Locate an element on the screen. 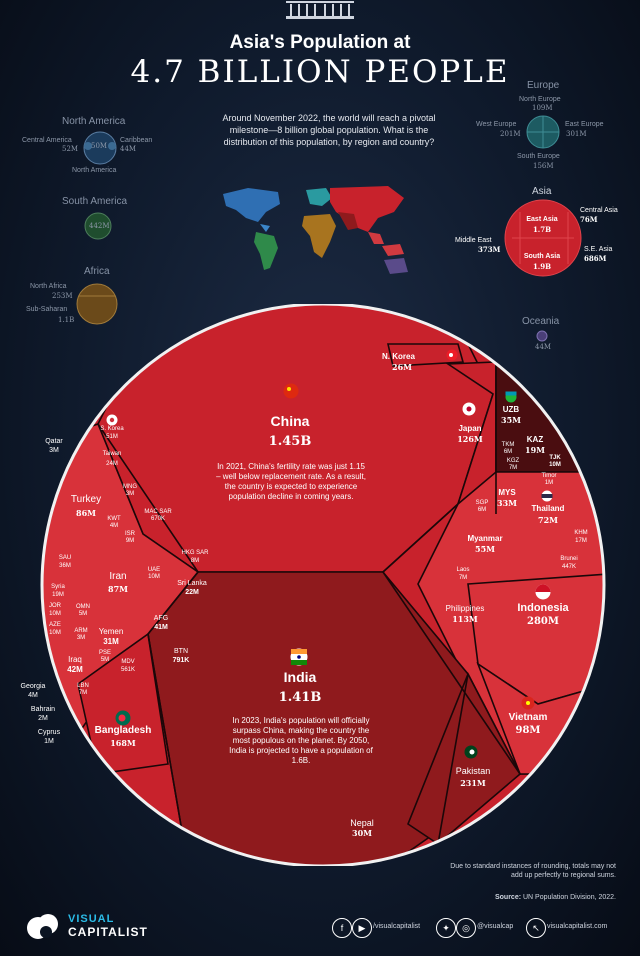  twitter-icon: ✦ is located at coordinates (446, 928).